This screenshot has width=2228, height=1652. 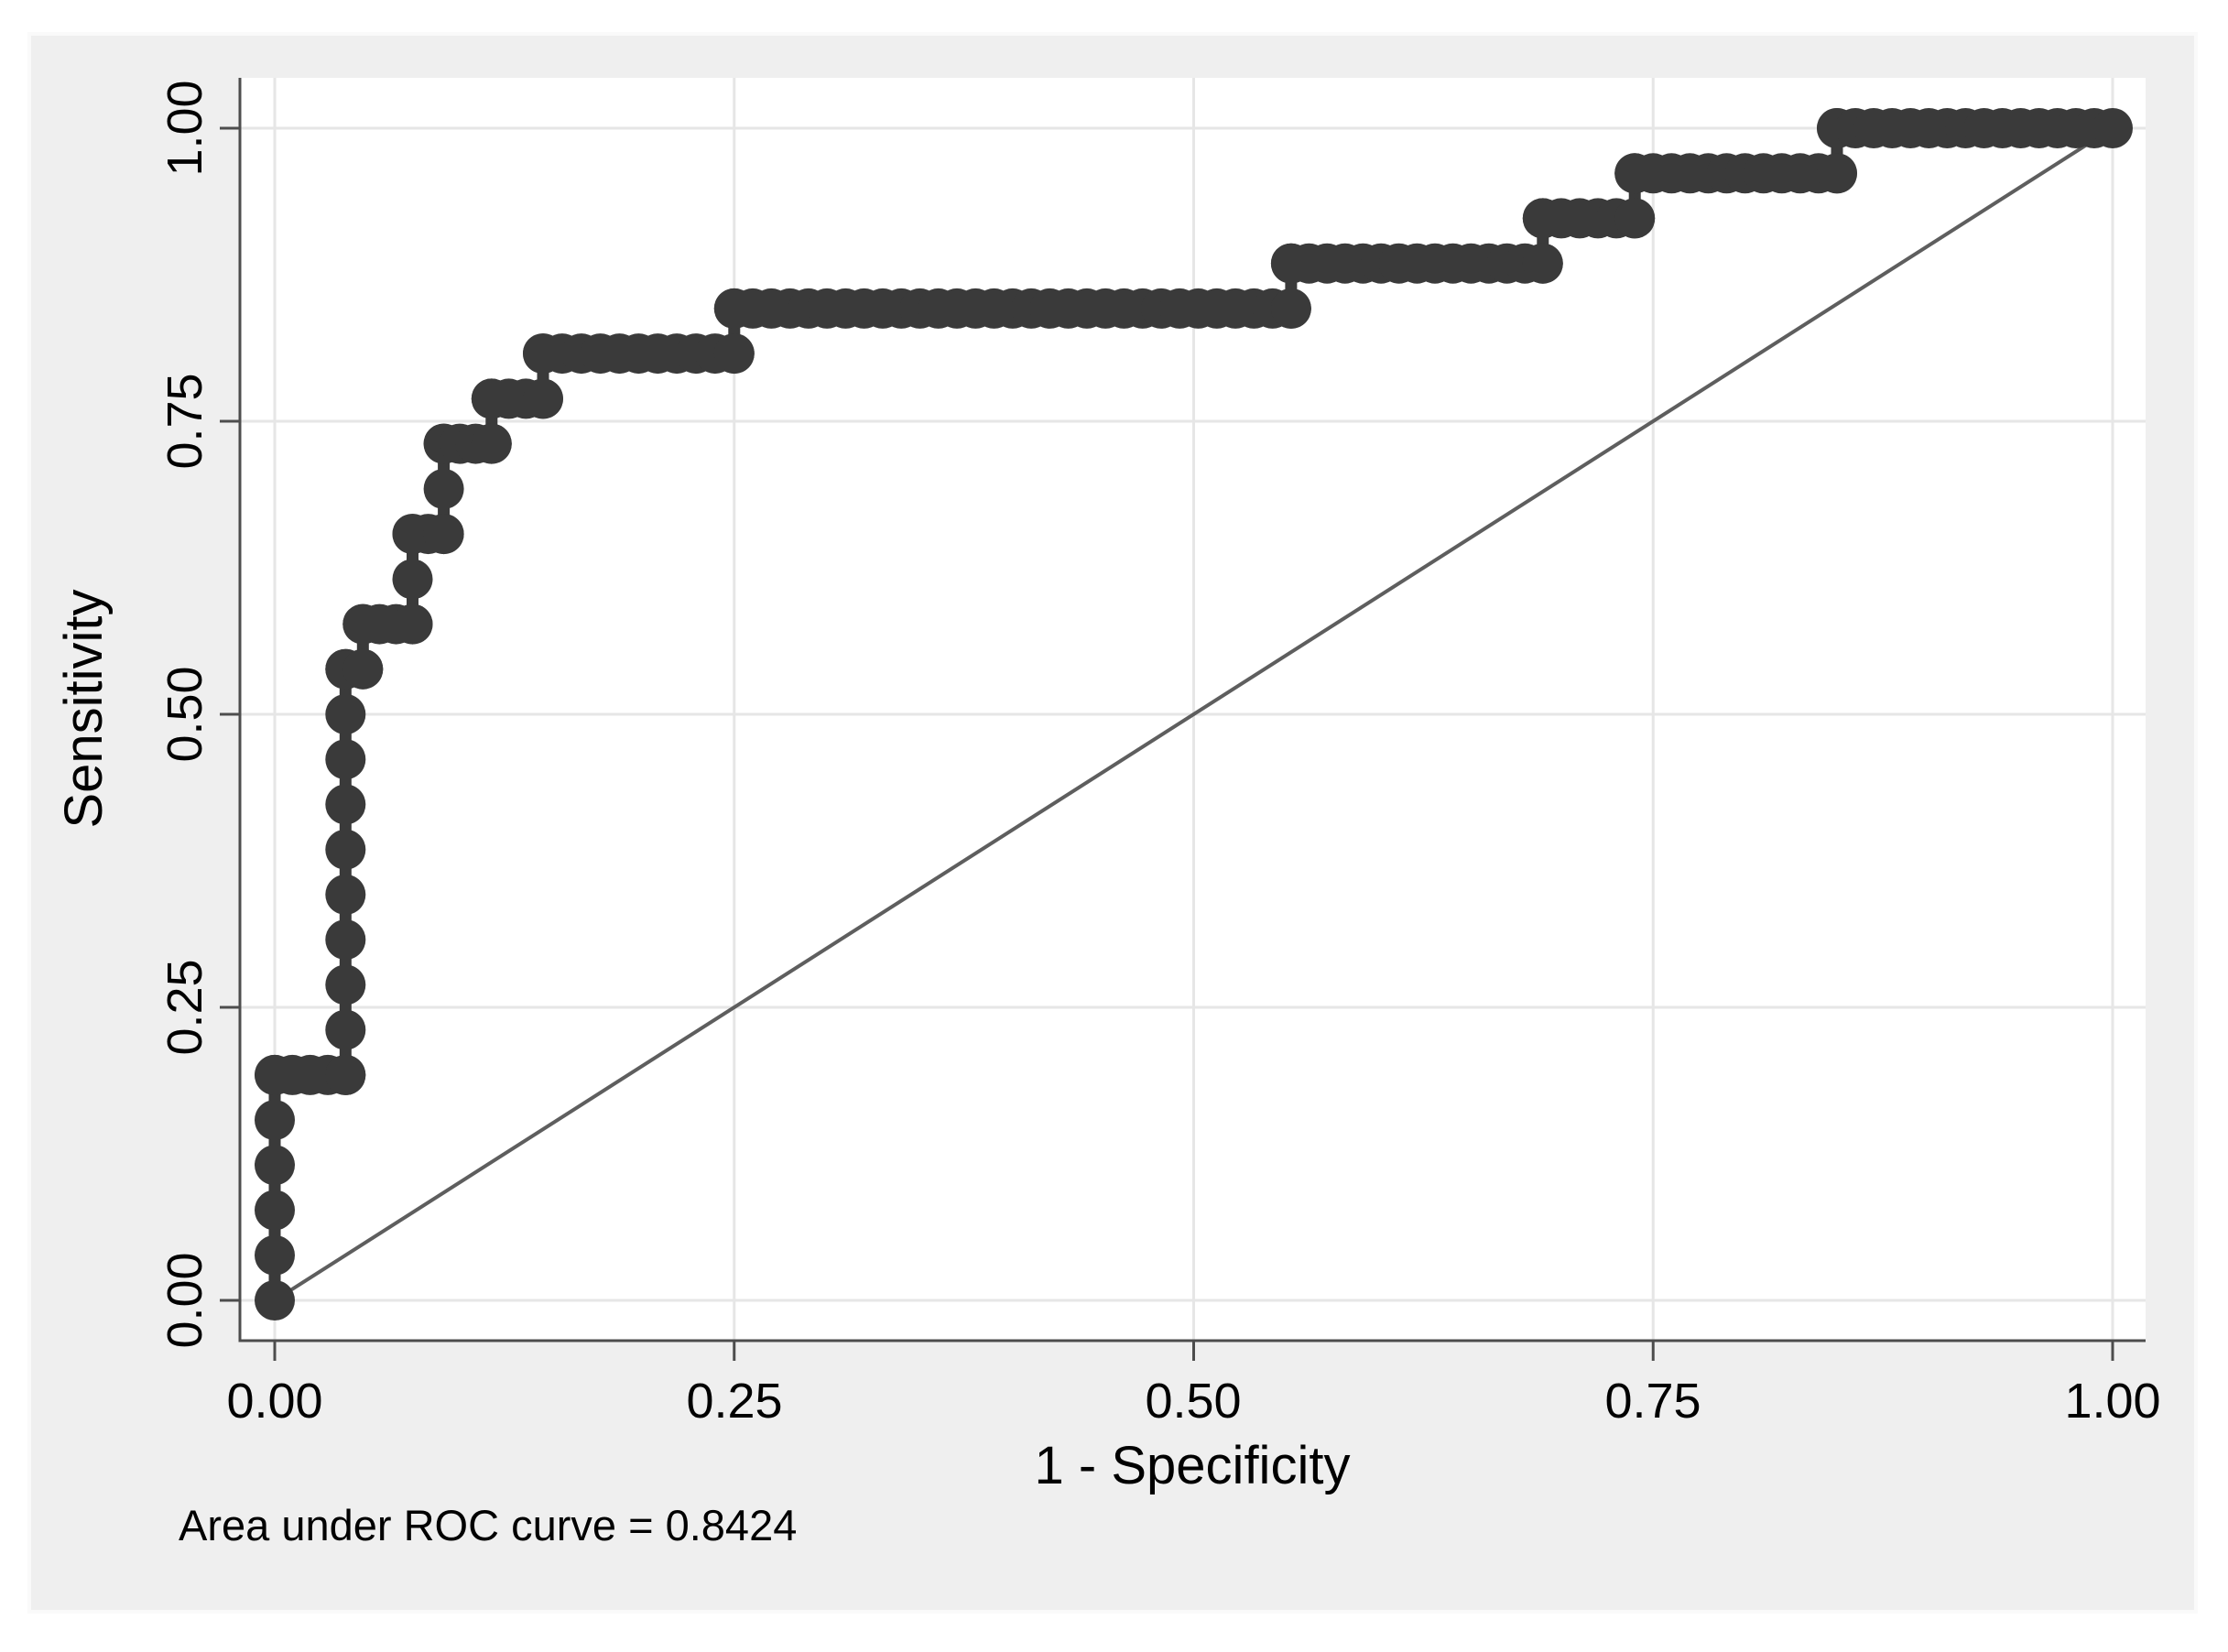 I want to click on x-tick-label-0.25: 0.25, so click(x=734, y=1401).